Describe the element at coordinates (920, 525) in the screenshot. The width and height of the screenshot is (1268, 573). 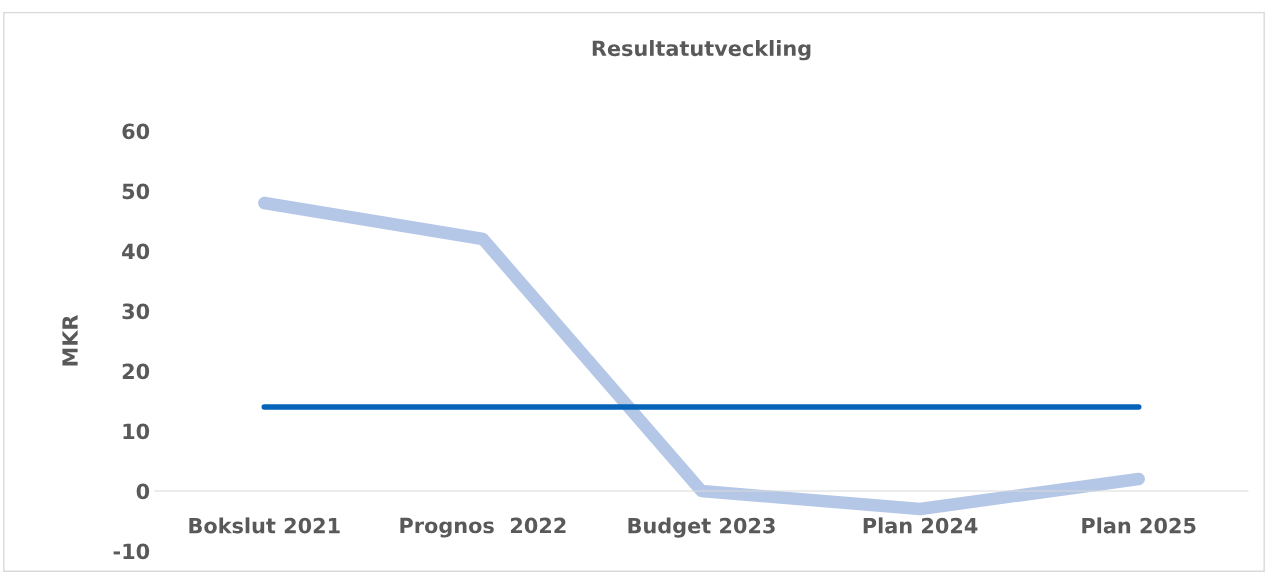
I see `x-tick-label: Plan 2024` at that location.